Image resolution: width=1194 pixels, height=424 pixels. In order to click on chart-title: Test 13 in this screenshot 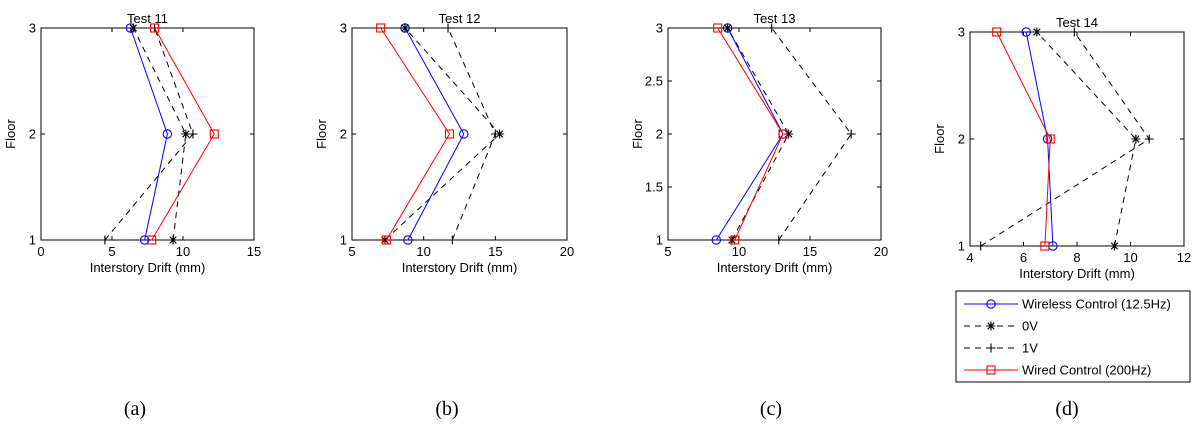, I will do `click(775, 18)`.